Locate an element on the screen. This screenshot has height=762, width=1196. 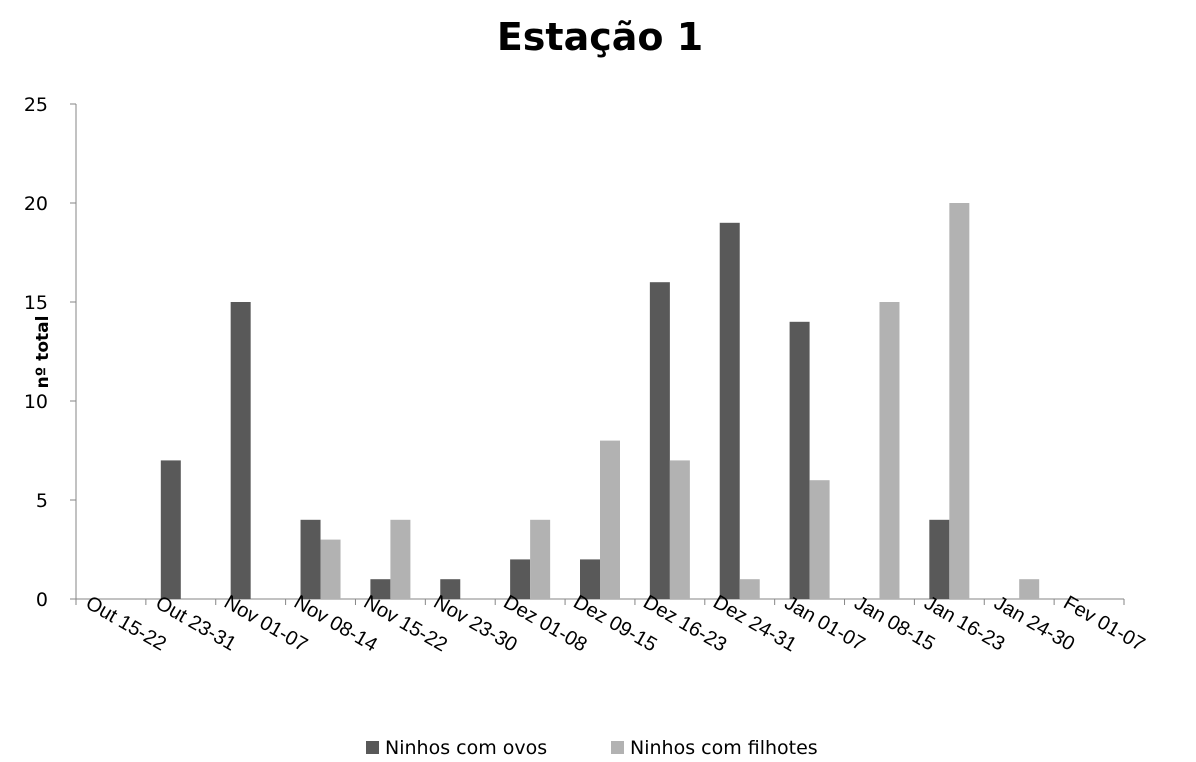
y-axis-label: nº total is located at coordinates (43, 352).